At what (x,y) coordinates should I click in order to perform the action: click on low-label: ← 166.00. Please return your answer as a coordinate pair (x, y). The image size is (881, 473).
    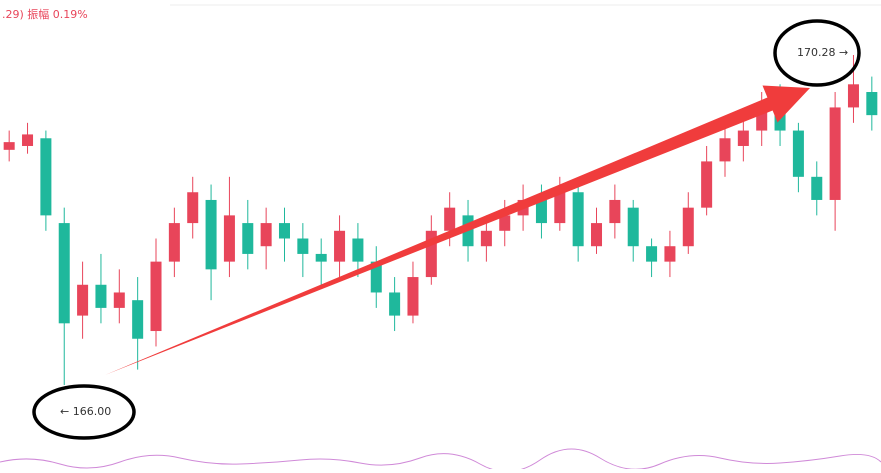
    Looking at the image, I should click on (85, 411).